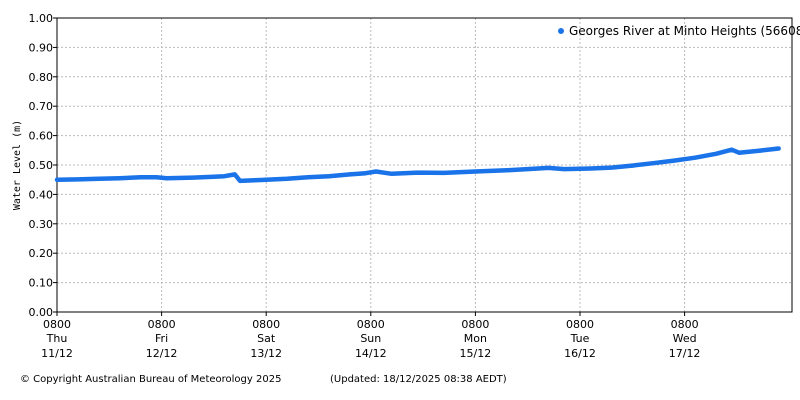  Describe the element at coordinates (580, 338) in the screenshot. I see `x-tick-day: Tue` at that location.